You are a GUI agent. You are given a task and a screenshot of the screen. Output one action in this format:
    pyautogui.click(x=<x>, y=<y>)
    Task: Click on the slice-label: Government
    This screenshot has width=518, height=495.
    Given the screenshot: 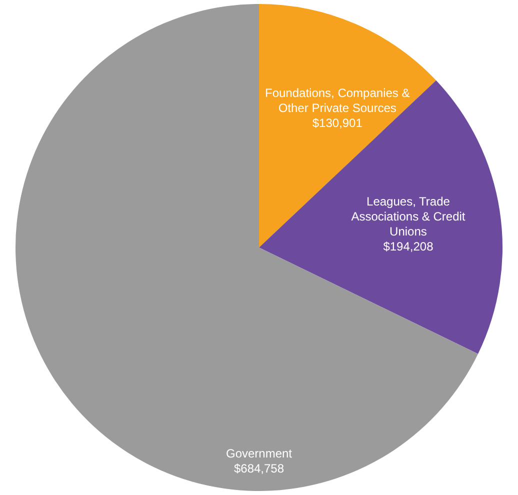 What is the action you would take?
    pyautogui.click(x=259, y=453)
    